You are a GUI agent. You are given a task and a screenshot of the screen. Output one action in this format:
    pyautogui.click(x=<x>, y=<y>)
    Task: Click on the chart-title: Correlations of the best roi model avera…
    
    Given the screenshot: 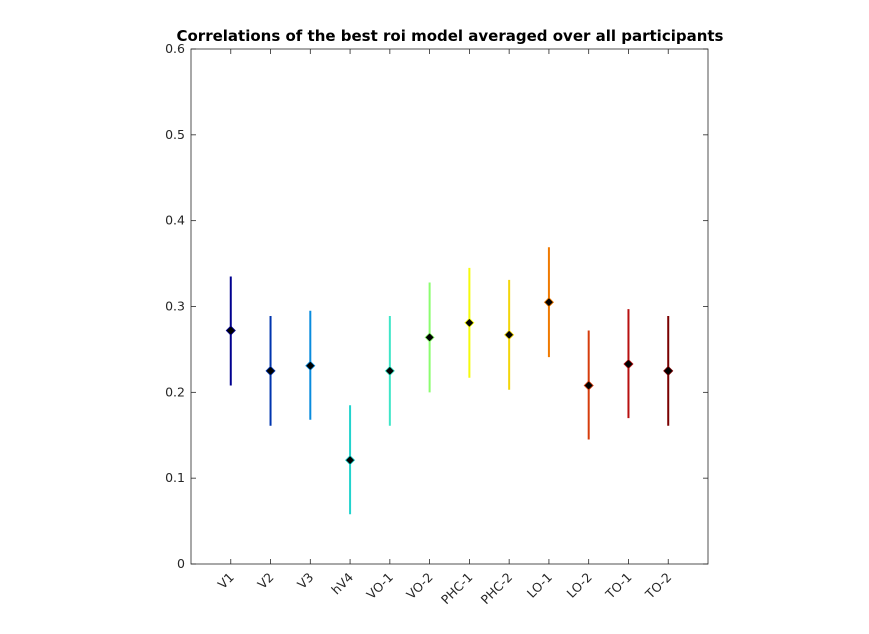 What is the action you would take?
    pyautogui.click(x=449, y=36)
    